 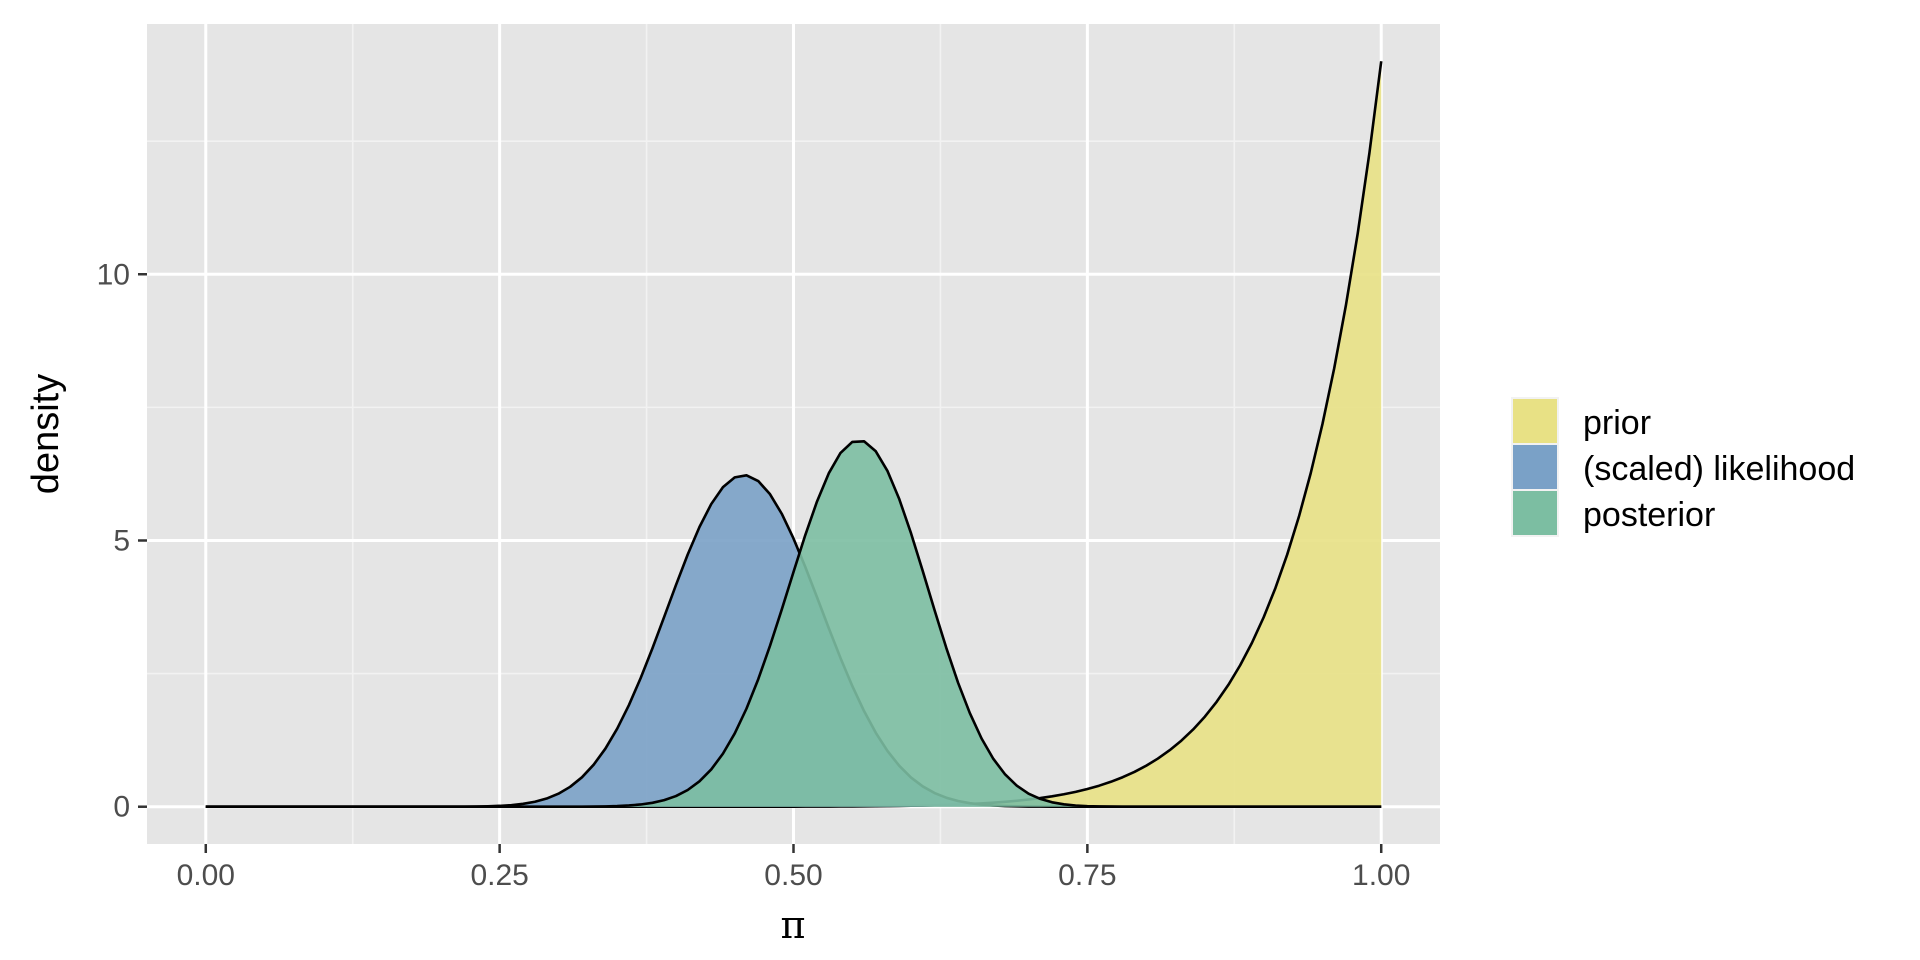 What do you see at coordinates (793, 875) in the screenshot?
I see `x-tick-label: 0.50` at bounding box center [793, 875].